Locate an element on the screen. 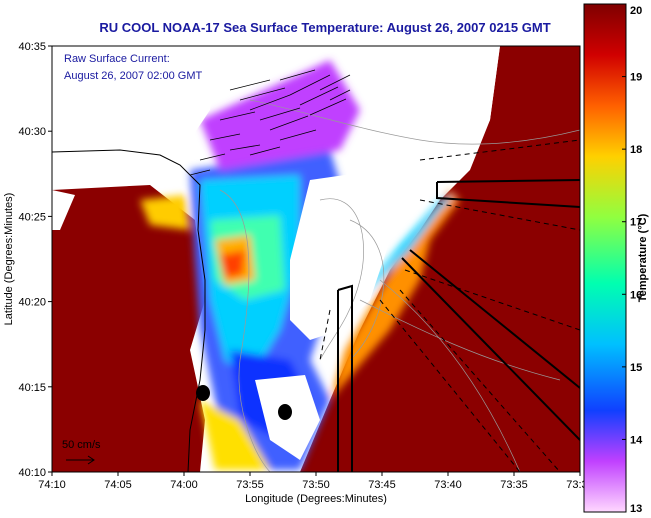 This screenshot has height=518, width=651. colorbar-tick-label: 14 is located at coordinates (636, 440).